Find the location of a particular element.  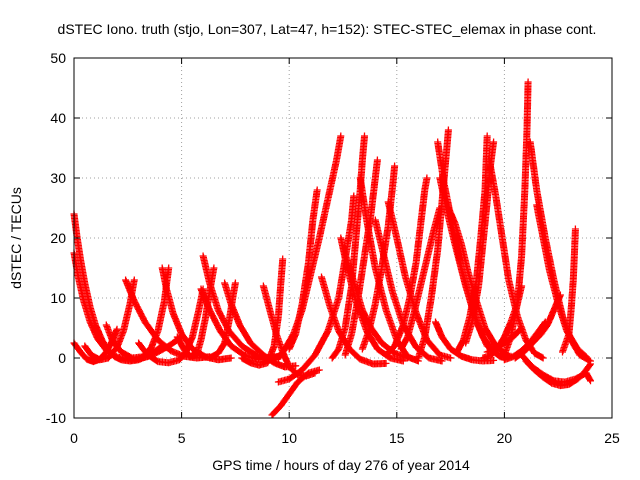

y-tick-label: -10 is located at coordinates (56, 418).